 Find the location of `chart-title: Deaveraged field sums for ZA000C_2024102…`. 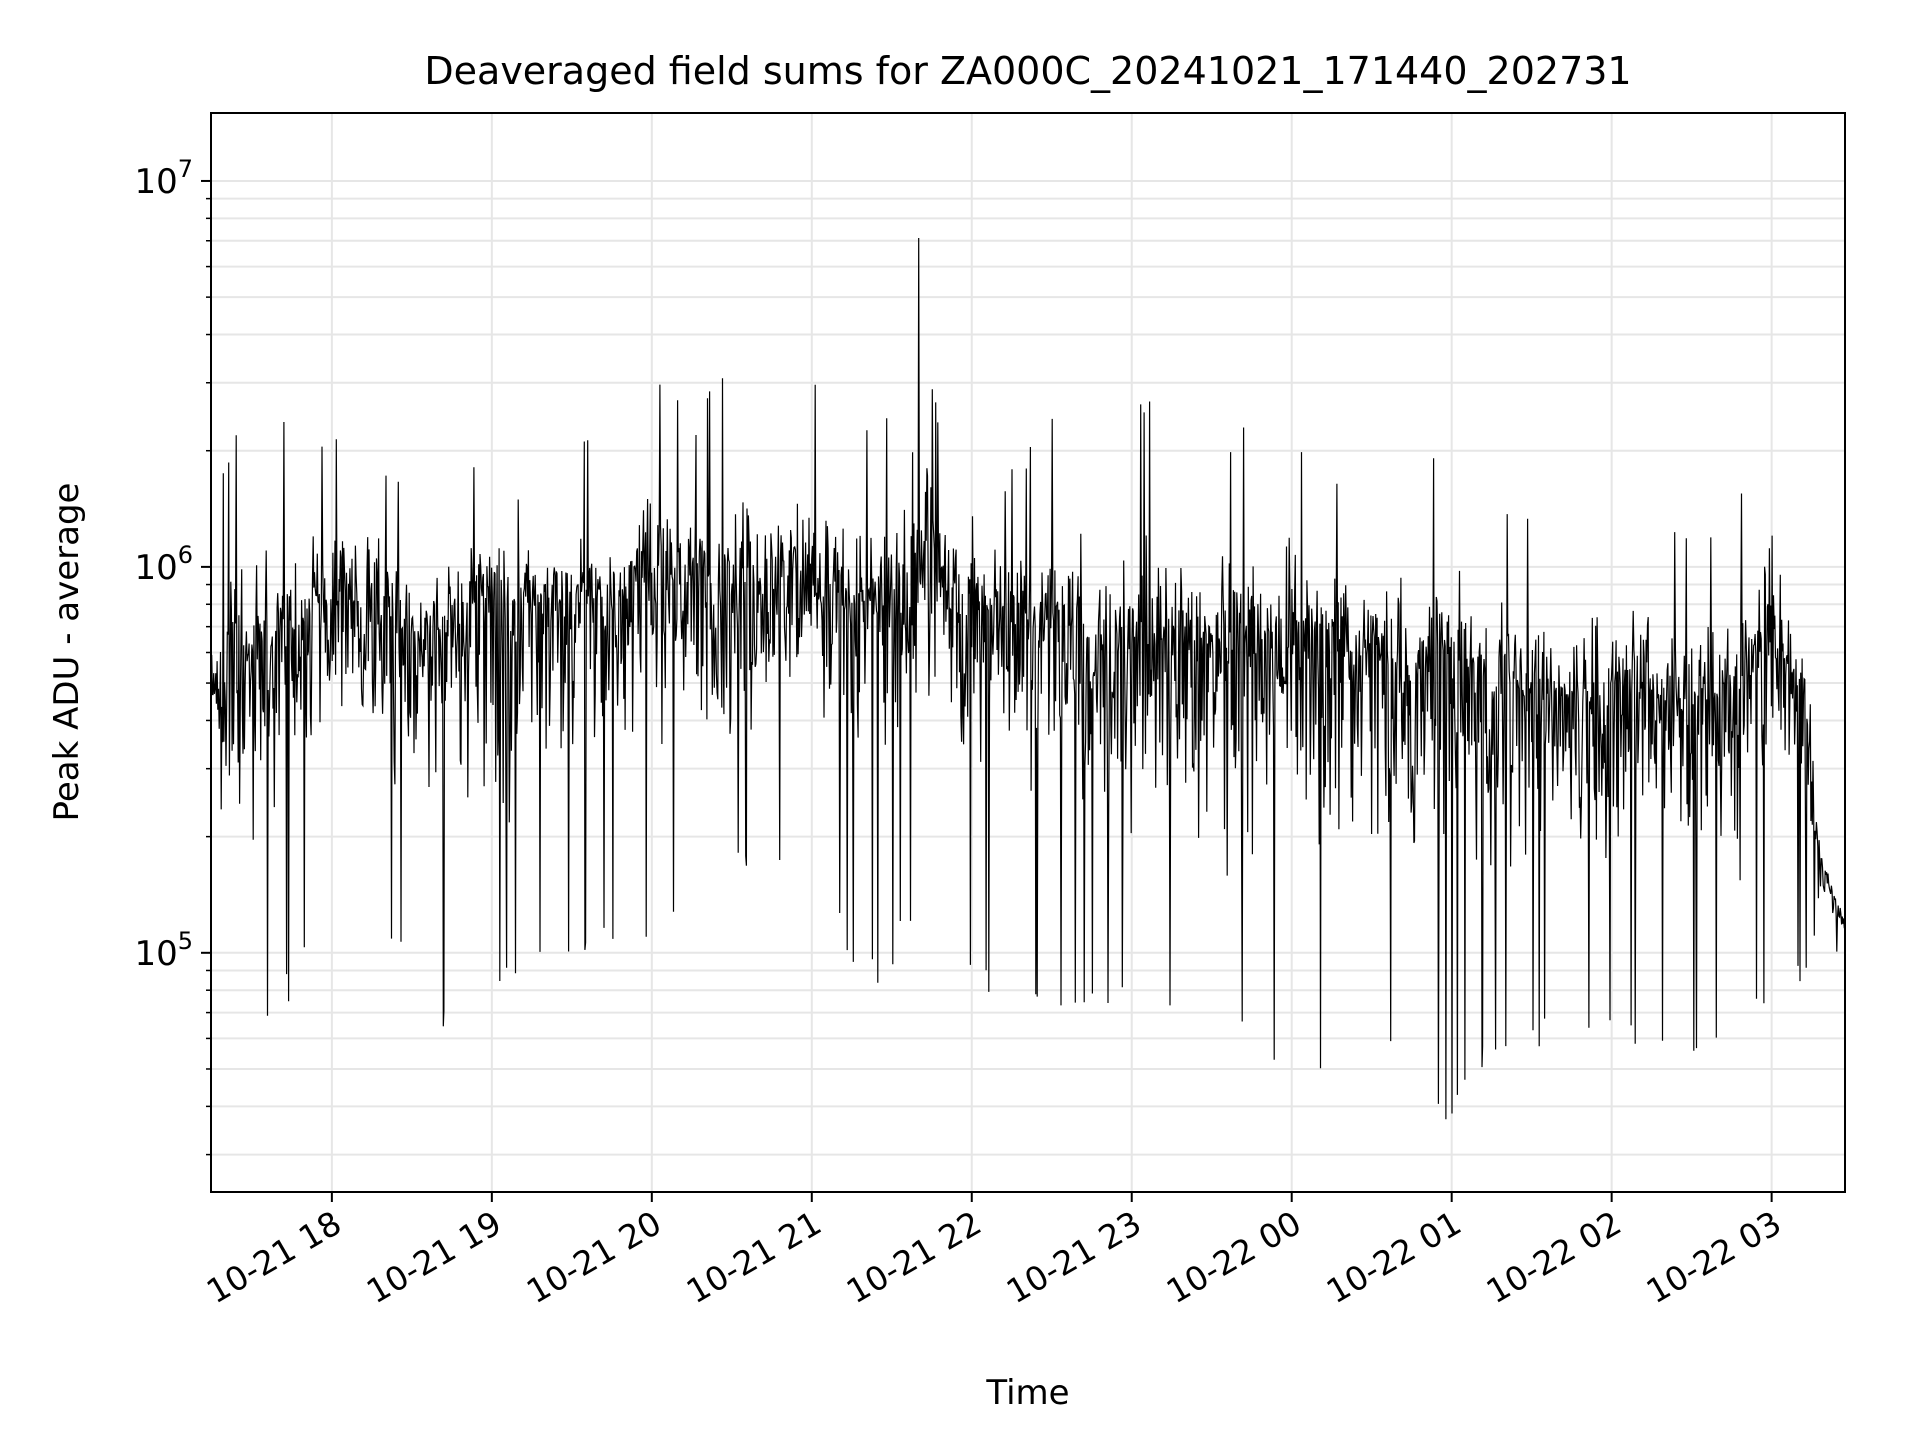

chart-title: Deaveraged field sums for ZA000C_2024102… is located at coordinates (1027, 71).